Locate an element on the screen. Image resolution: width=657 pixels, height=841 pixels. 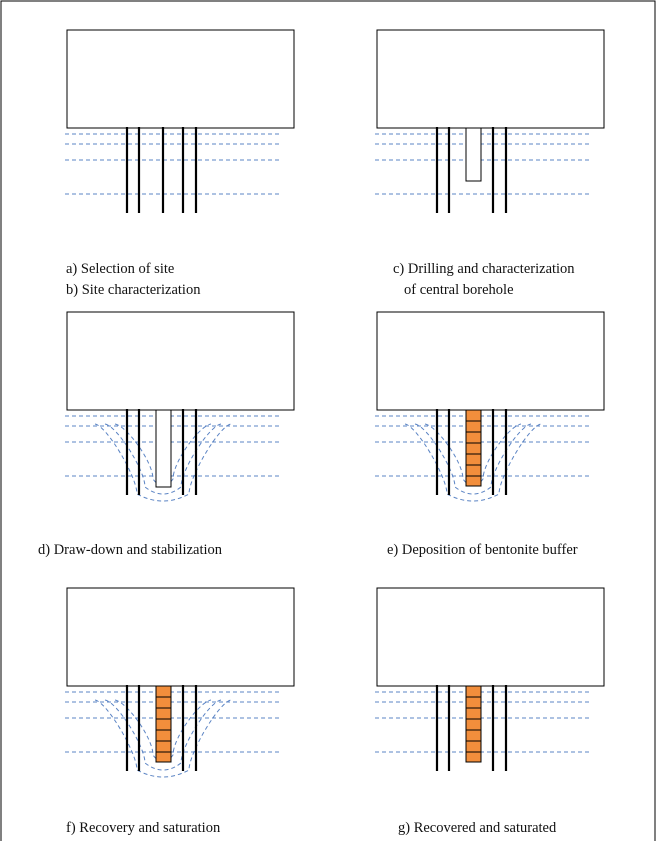
caption: d) Draw-down and stabilization is located at coordinates (130, 550).